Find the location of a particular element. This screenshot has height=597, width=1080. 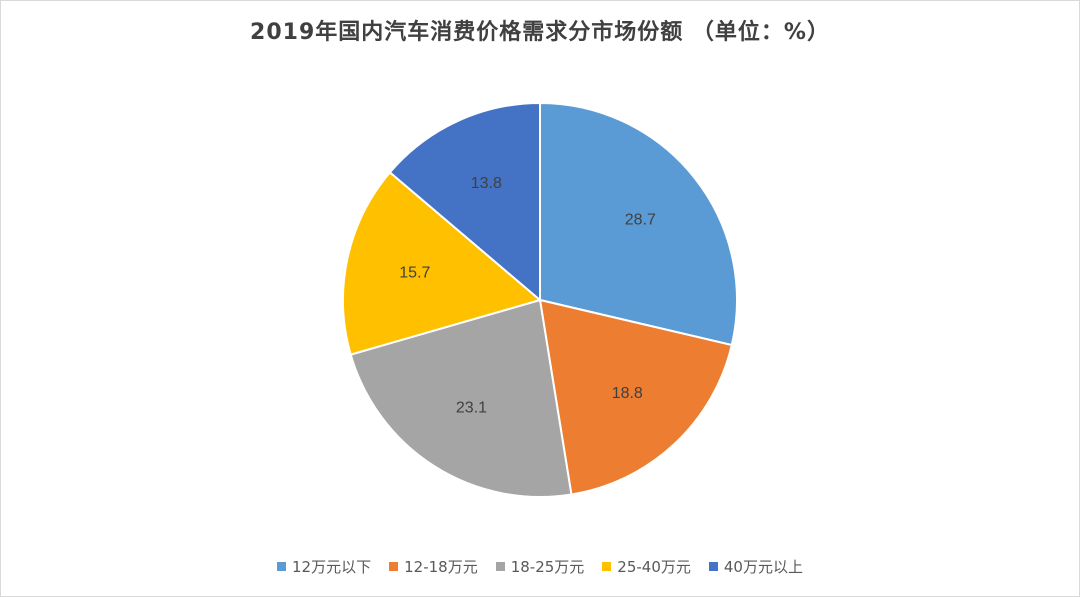

legend-item: 18-25万元 is located at coordinates (540, 566).